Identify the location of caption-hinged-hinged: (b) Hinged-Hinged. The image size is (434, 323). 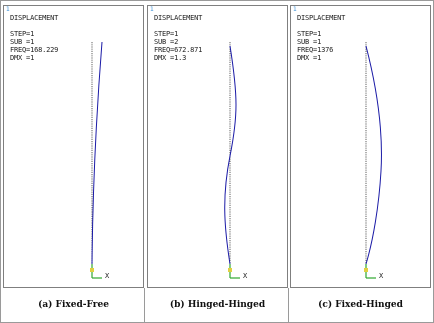
(217, 305).